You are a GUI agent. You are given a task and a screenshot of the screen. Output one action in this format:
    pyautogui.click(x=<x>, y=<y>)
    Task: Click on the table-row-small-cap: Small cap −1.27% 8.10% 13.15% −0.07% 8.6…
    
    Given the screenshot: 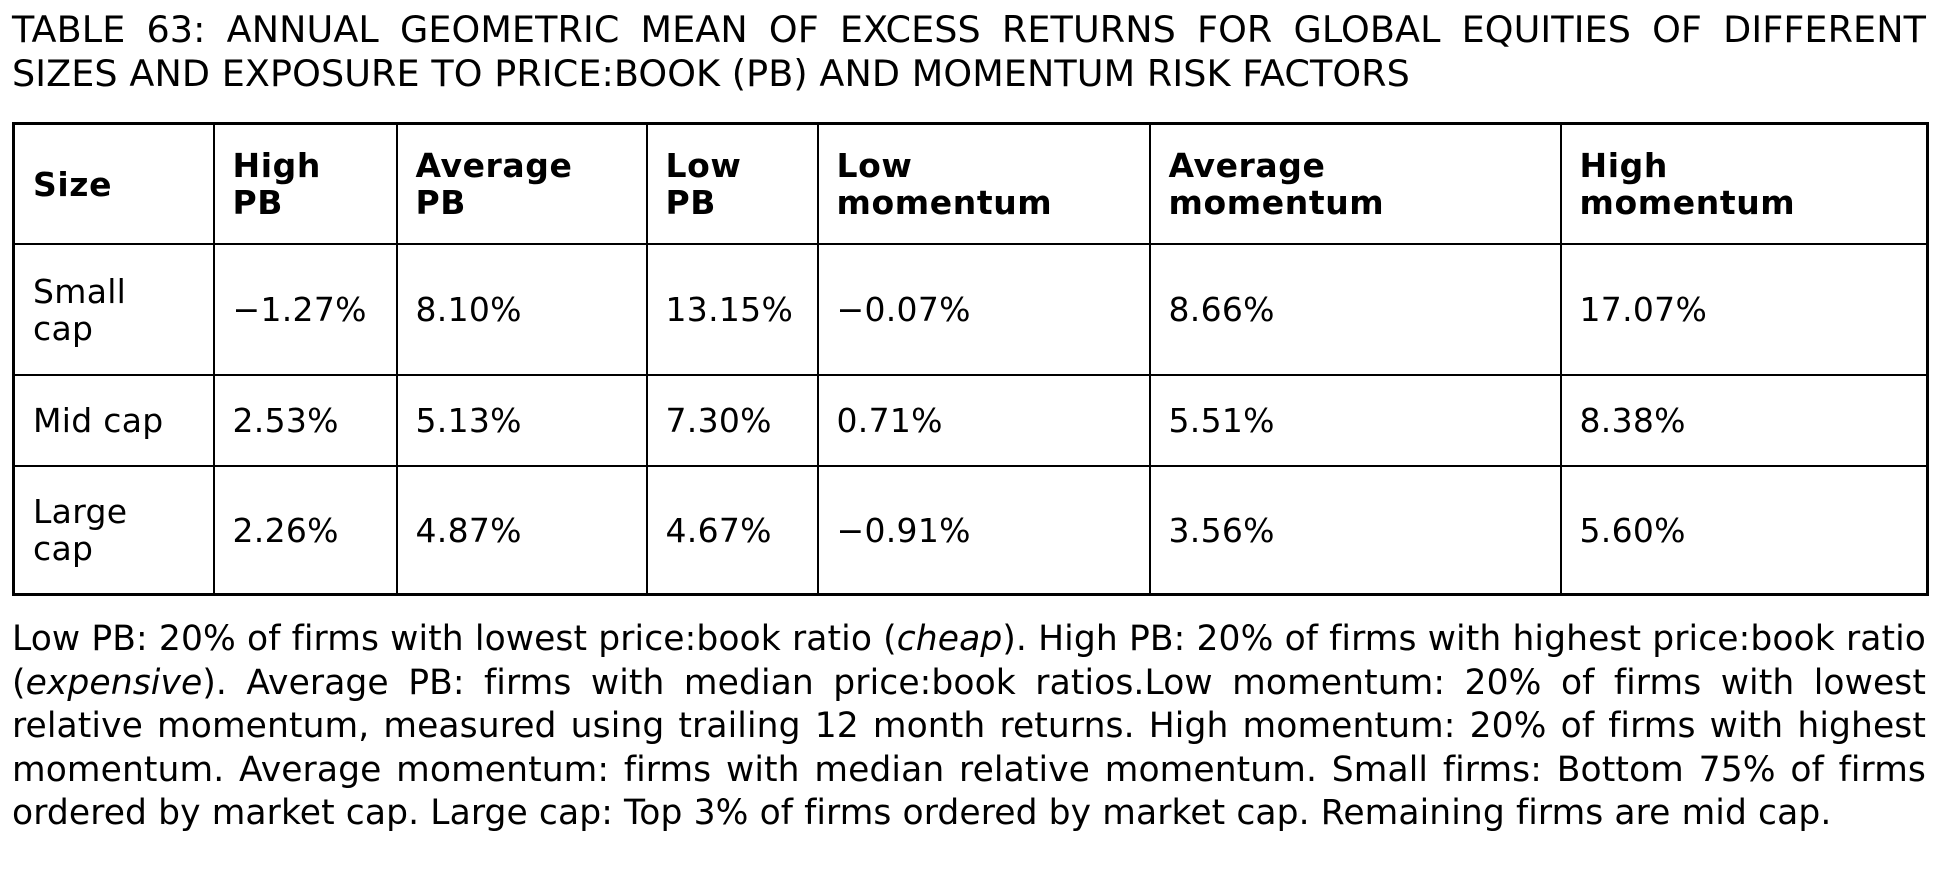 What is the action you would take?
    pyautogui.click(x=970, y=309)
    